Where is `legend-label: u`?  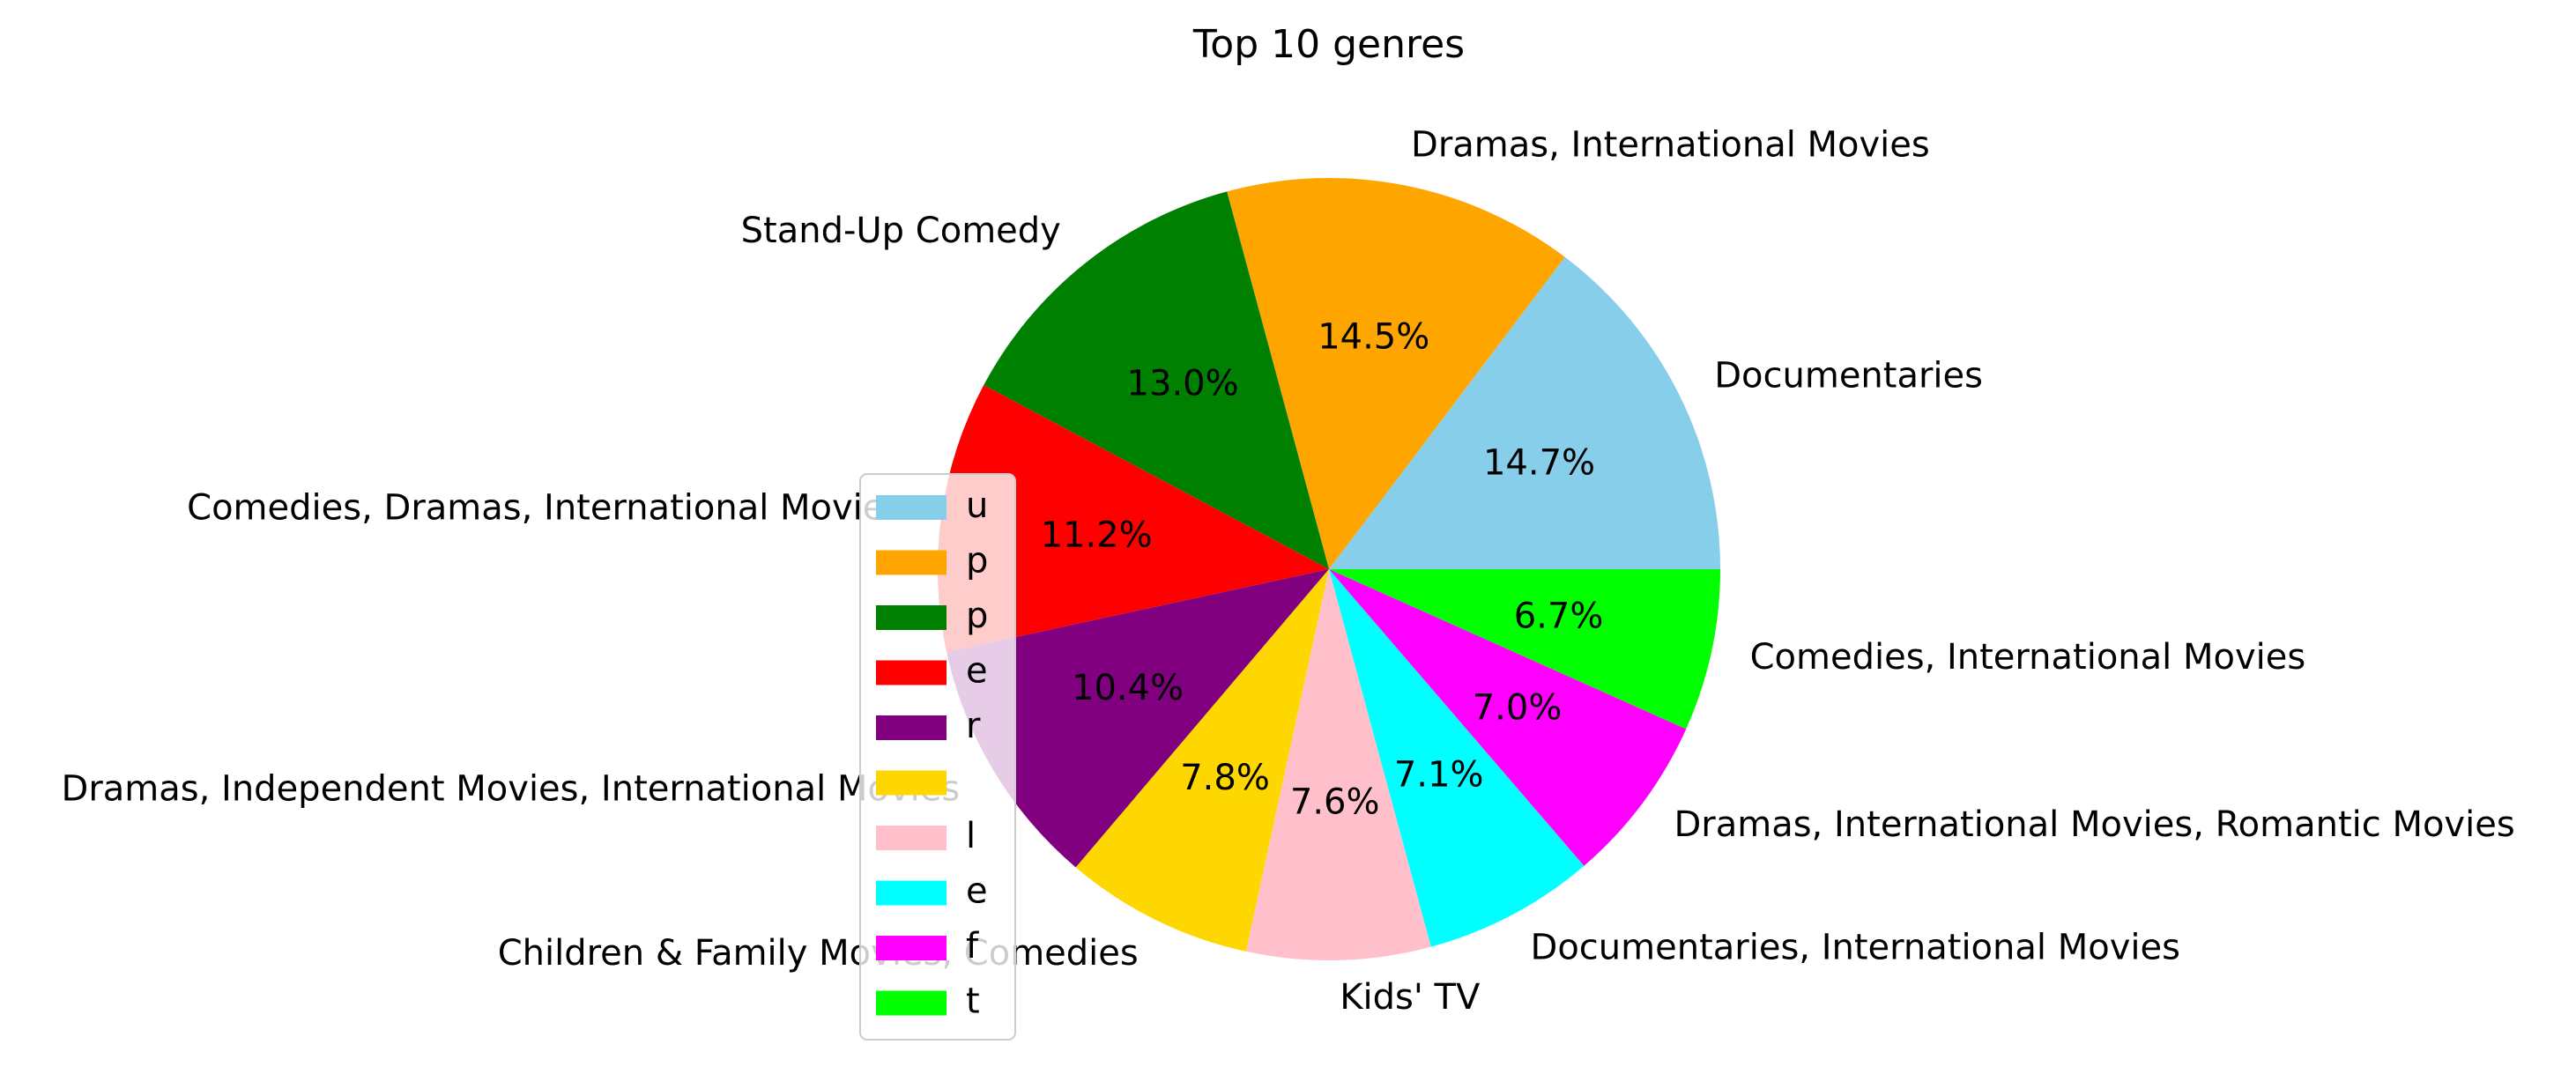 legend-label: u is located at coordinates (977, 505).